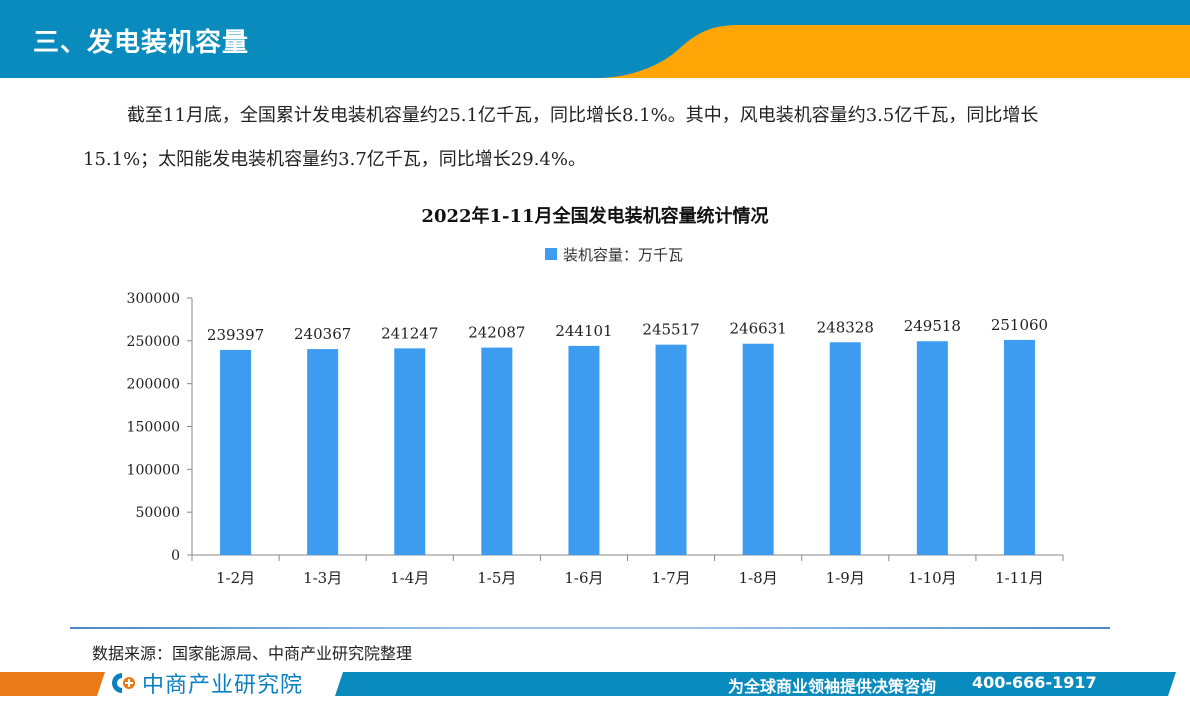 This screenshot has width=1190, height=707. I want to click on y-tick-label: 300000, so click(153, 299).